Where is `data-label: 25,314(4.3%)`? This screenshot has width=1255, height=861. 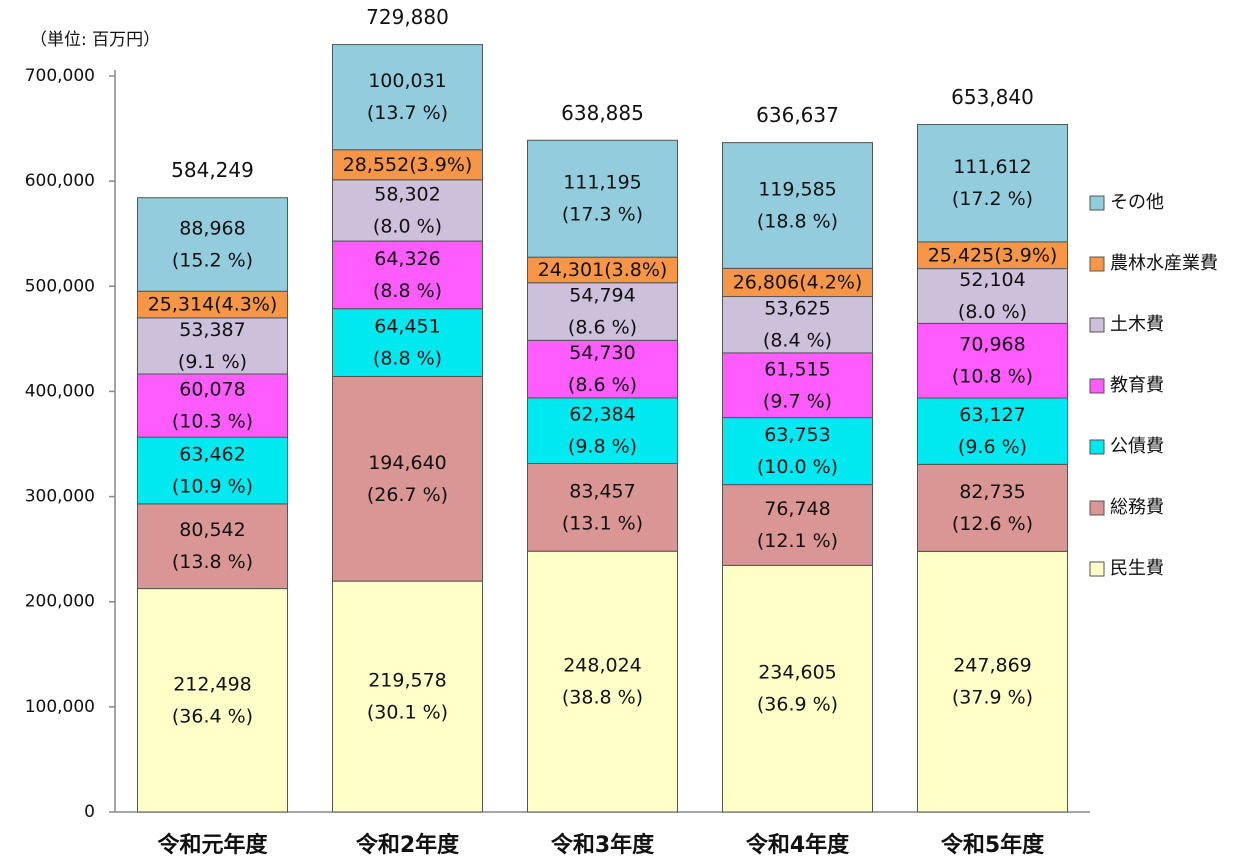 data-label: 25,314(4.3%) is located at coordinates (213, 304).